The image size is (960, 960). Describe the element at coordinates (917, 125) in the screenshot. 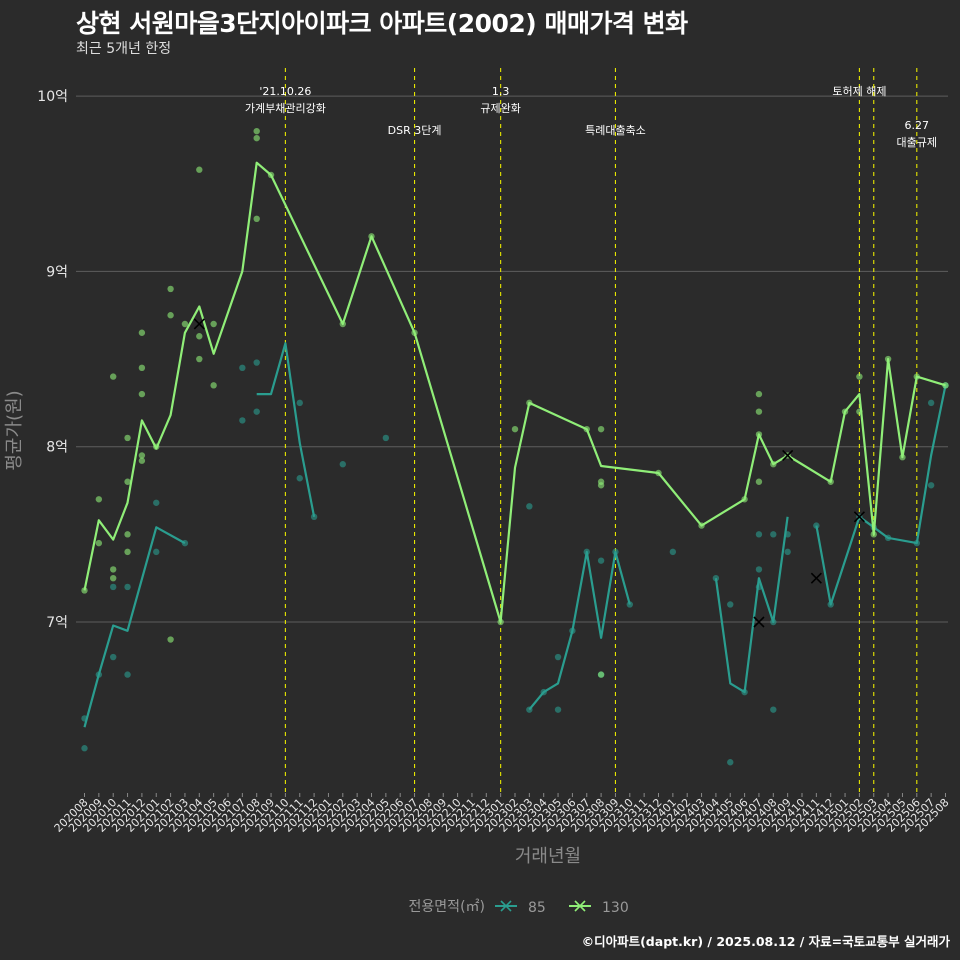

I see `event-annotation: 6.27` at that location.